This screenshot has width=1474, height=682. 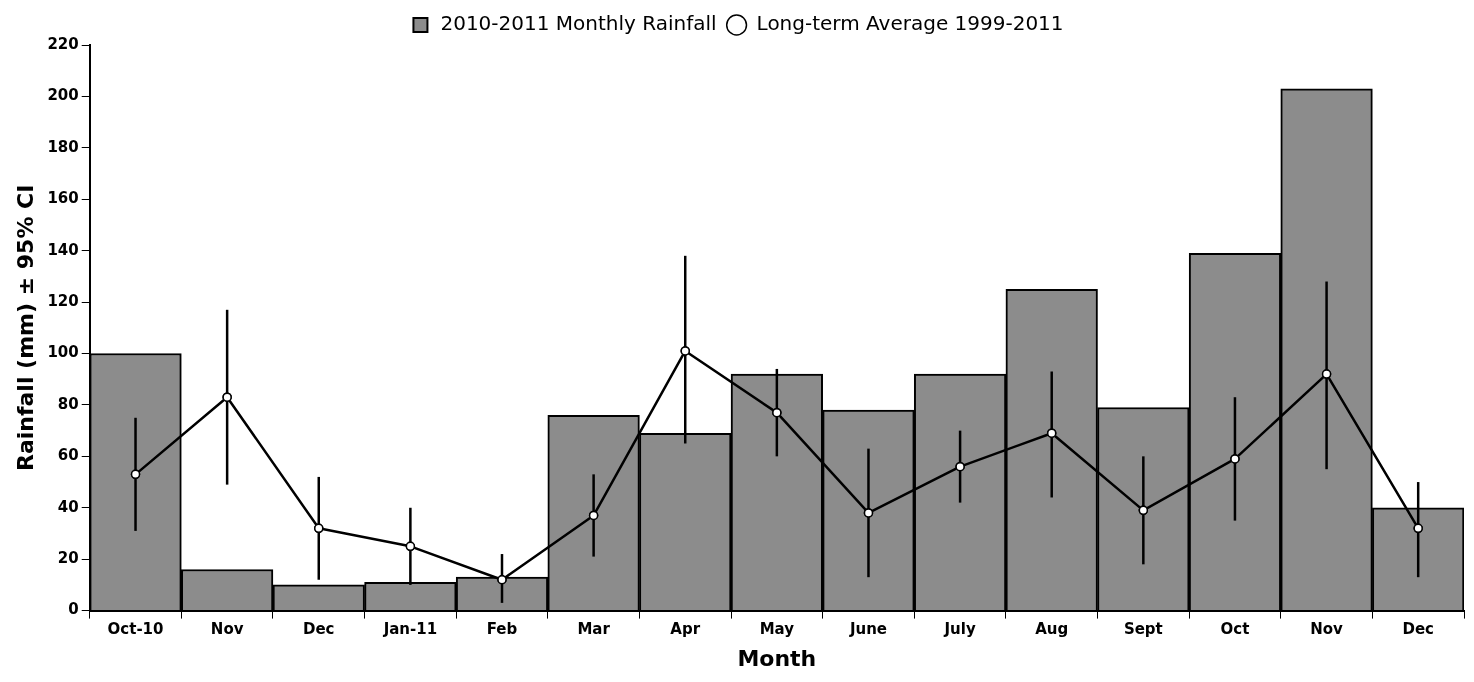 What do you see at coordinates (25, 328) in the screenshot?
I see `y-axis-title: Rainfall (mm) ± 95% CI` at bounding box center [25, 328].